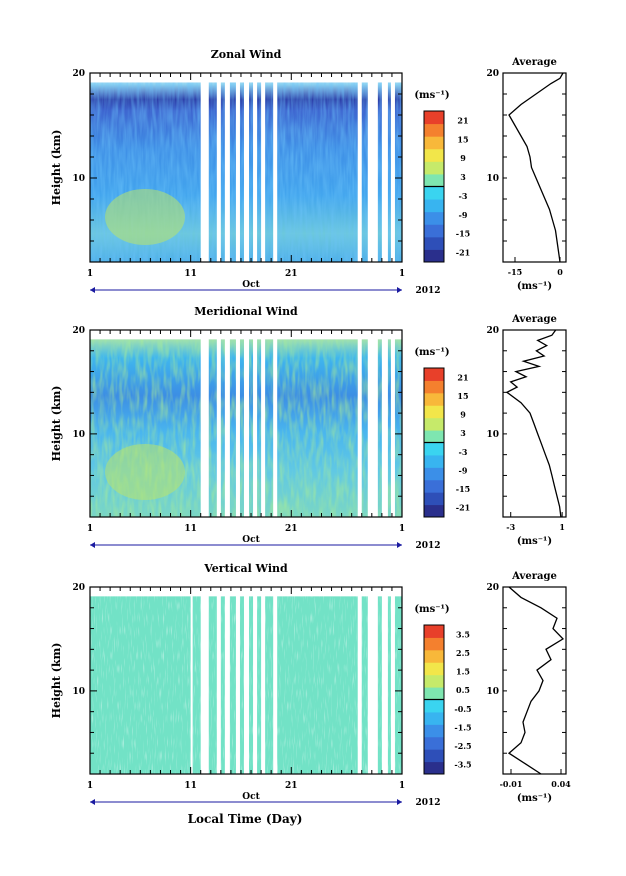  What do you see at coordinates (462, 139) in the screenshot?
I see `colorbar-tick-label: 15` at bounding box center [462, 139].